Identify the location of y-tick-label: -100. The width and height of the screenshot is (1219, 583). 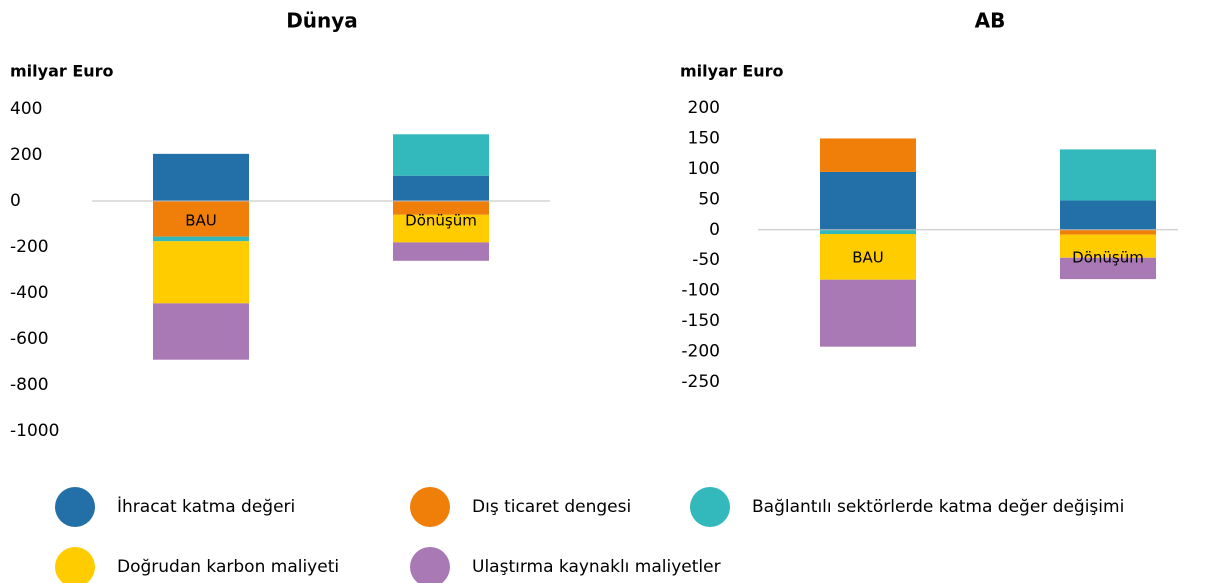
(700, 291).